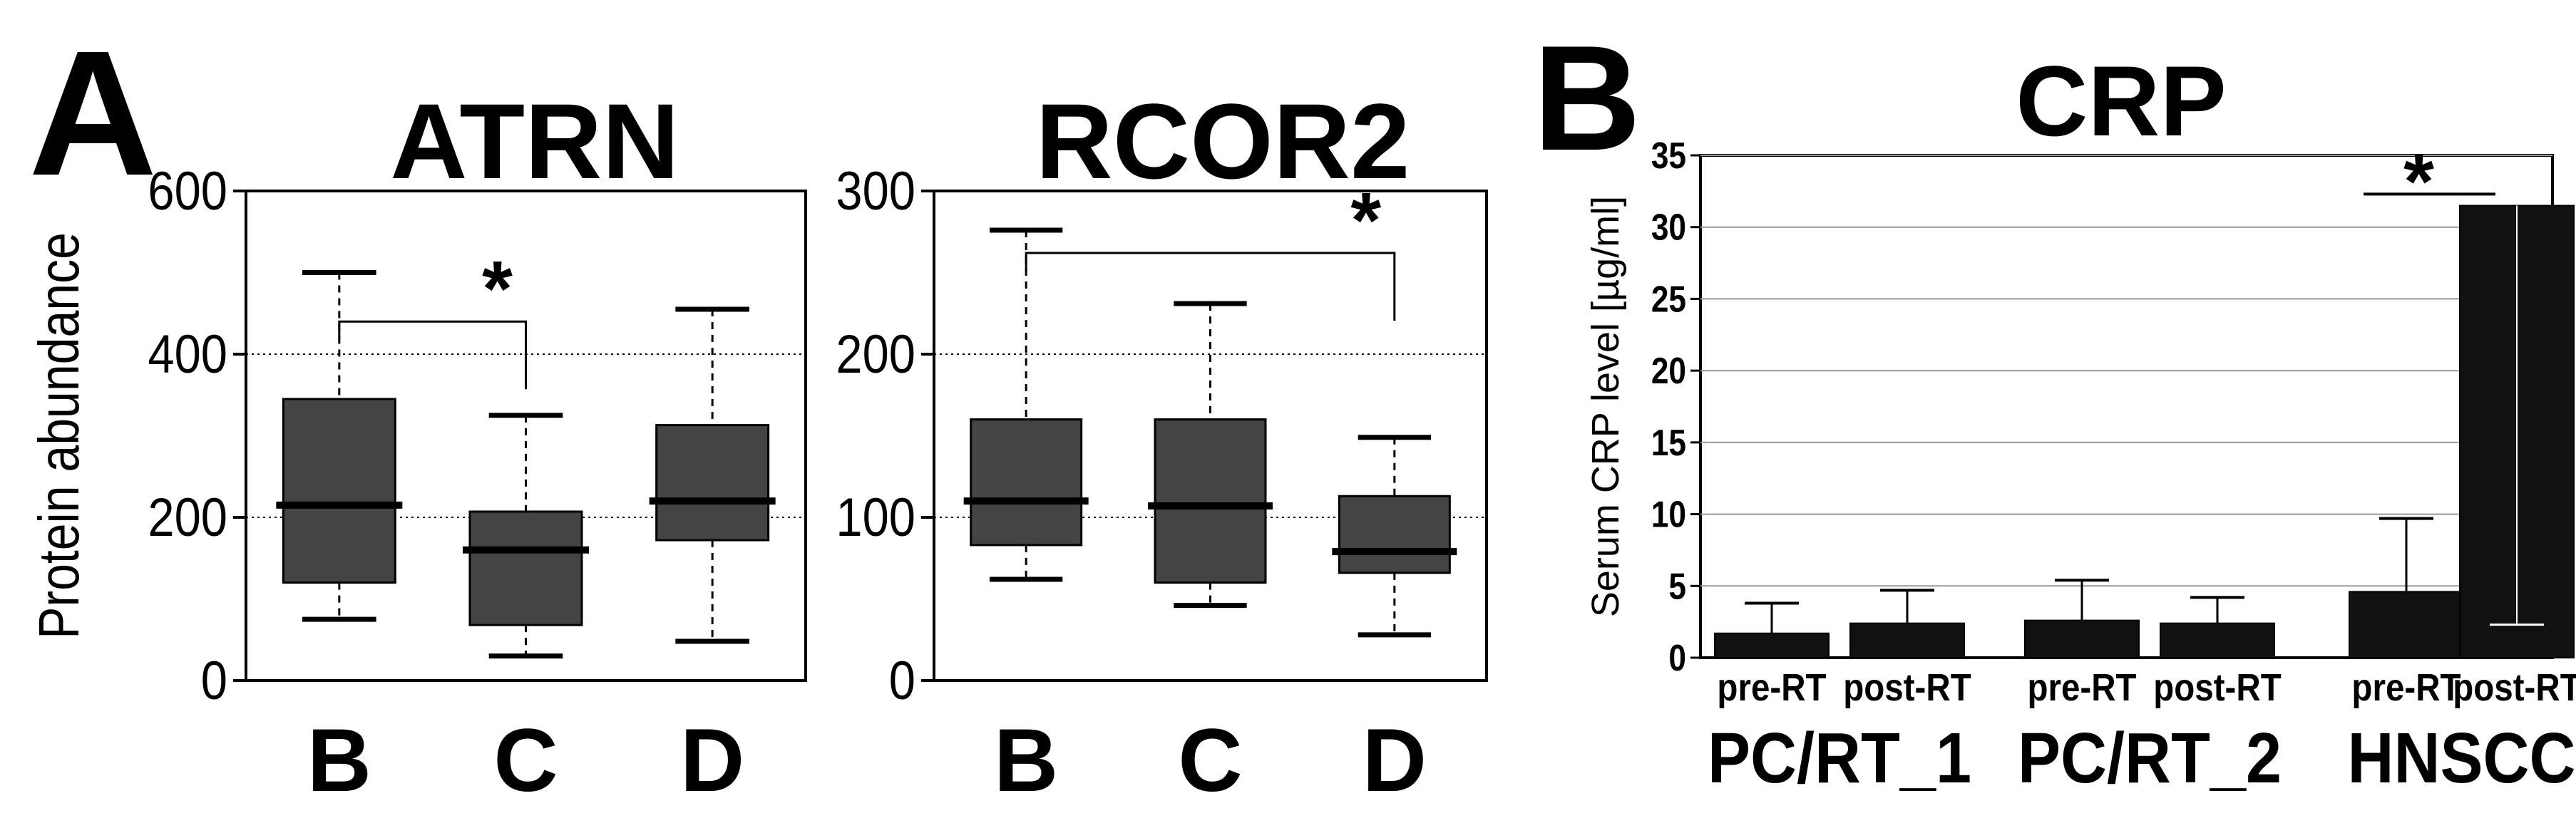 This screenshot has height=833, width=2576. Describe the element at coordinates (2462, 758) in the screenshot. I see `group-label: HNSCC` at that location.